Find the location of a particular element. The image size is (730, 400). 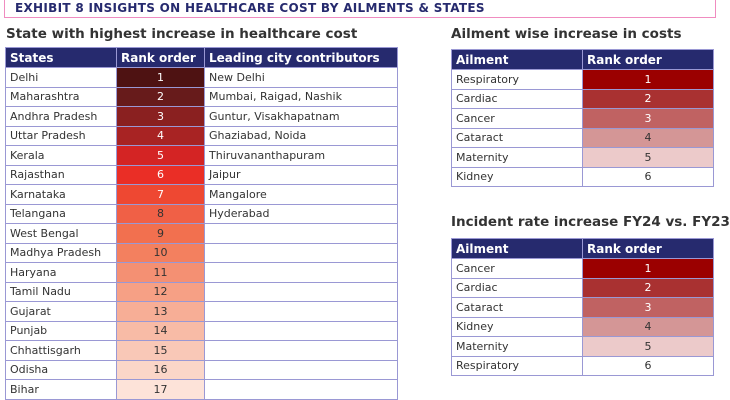

table-row: Uttar Pradesh 4 Ghaziabad, Noida is located at coordinates (201, 135).